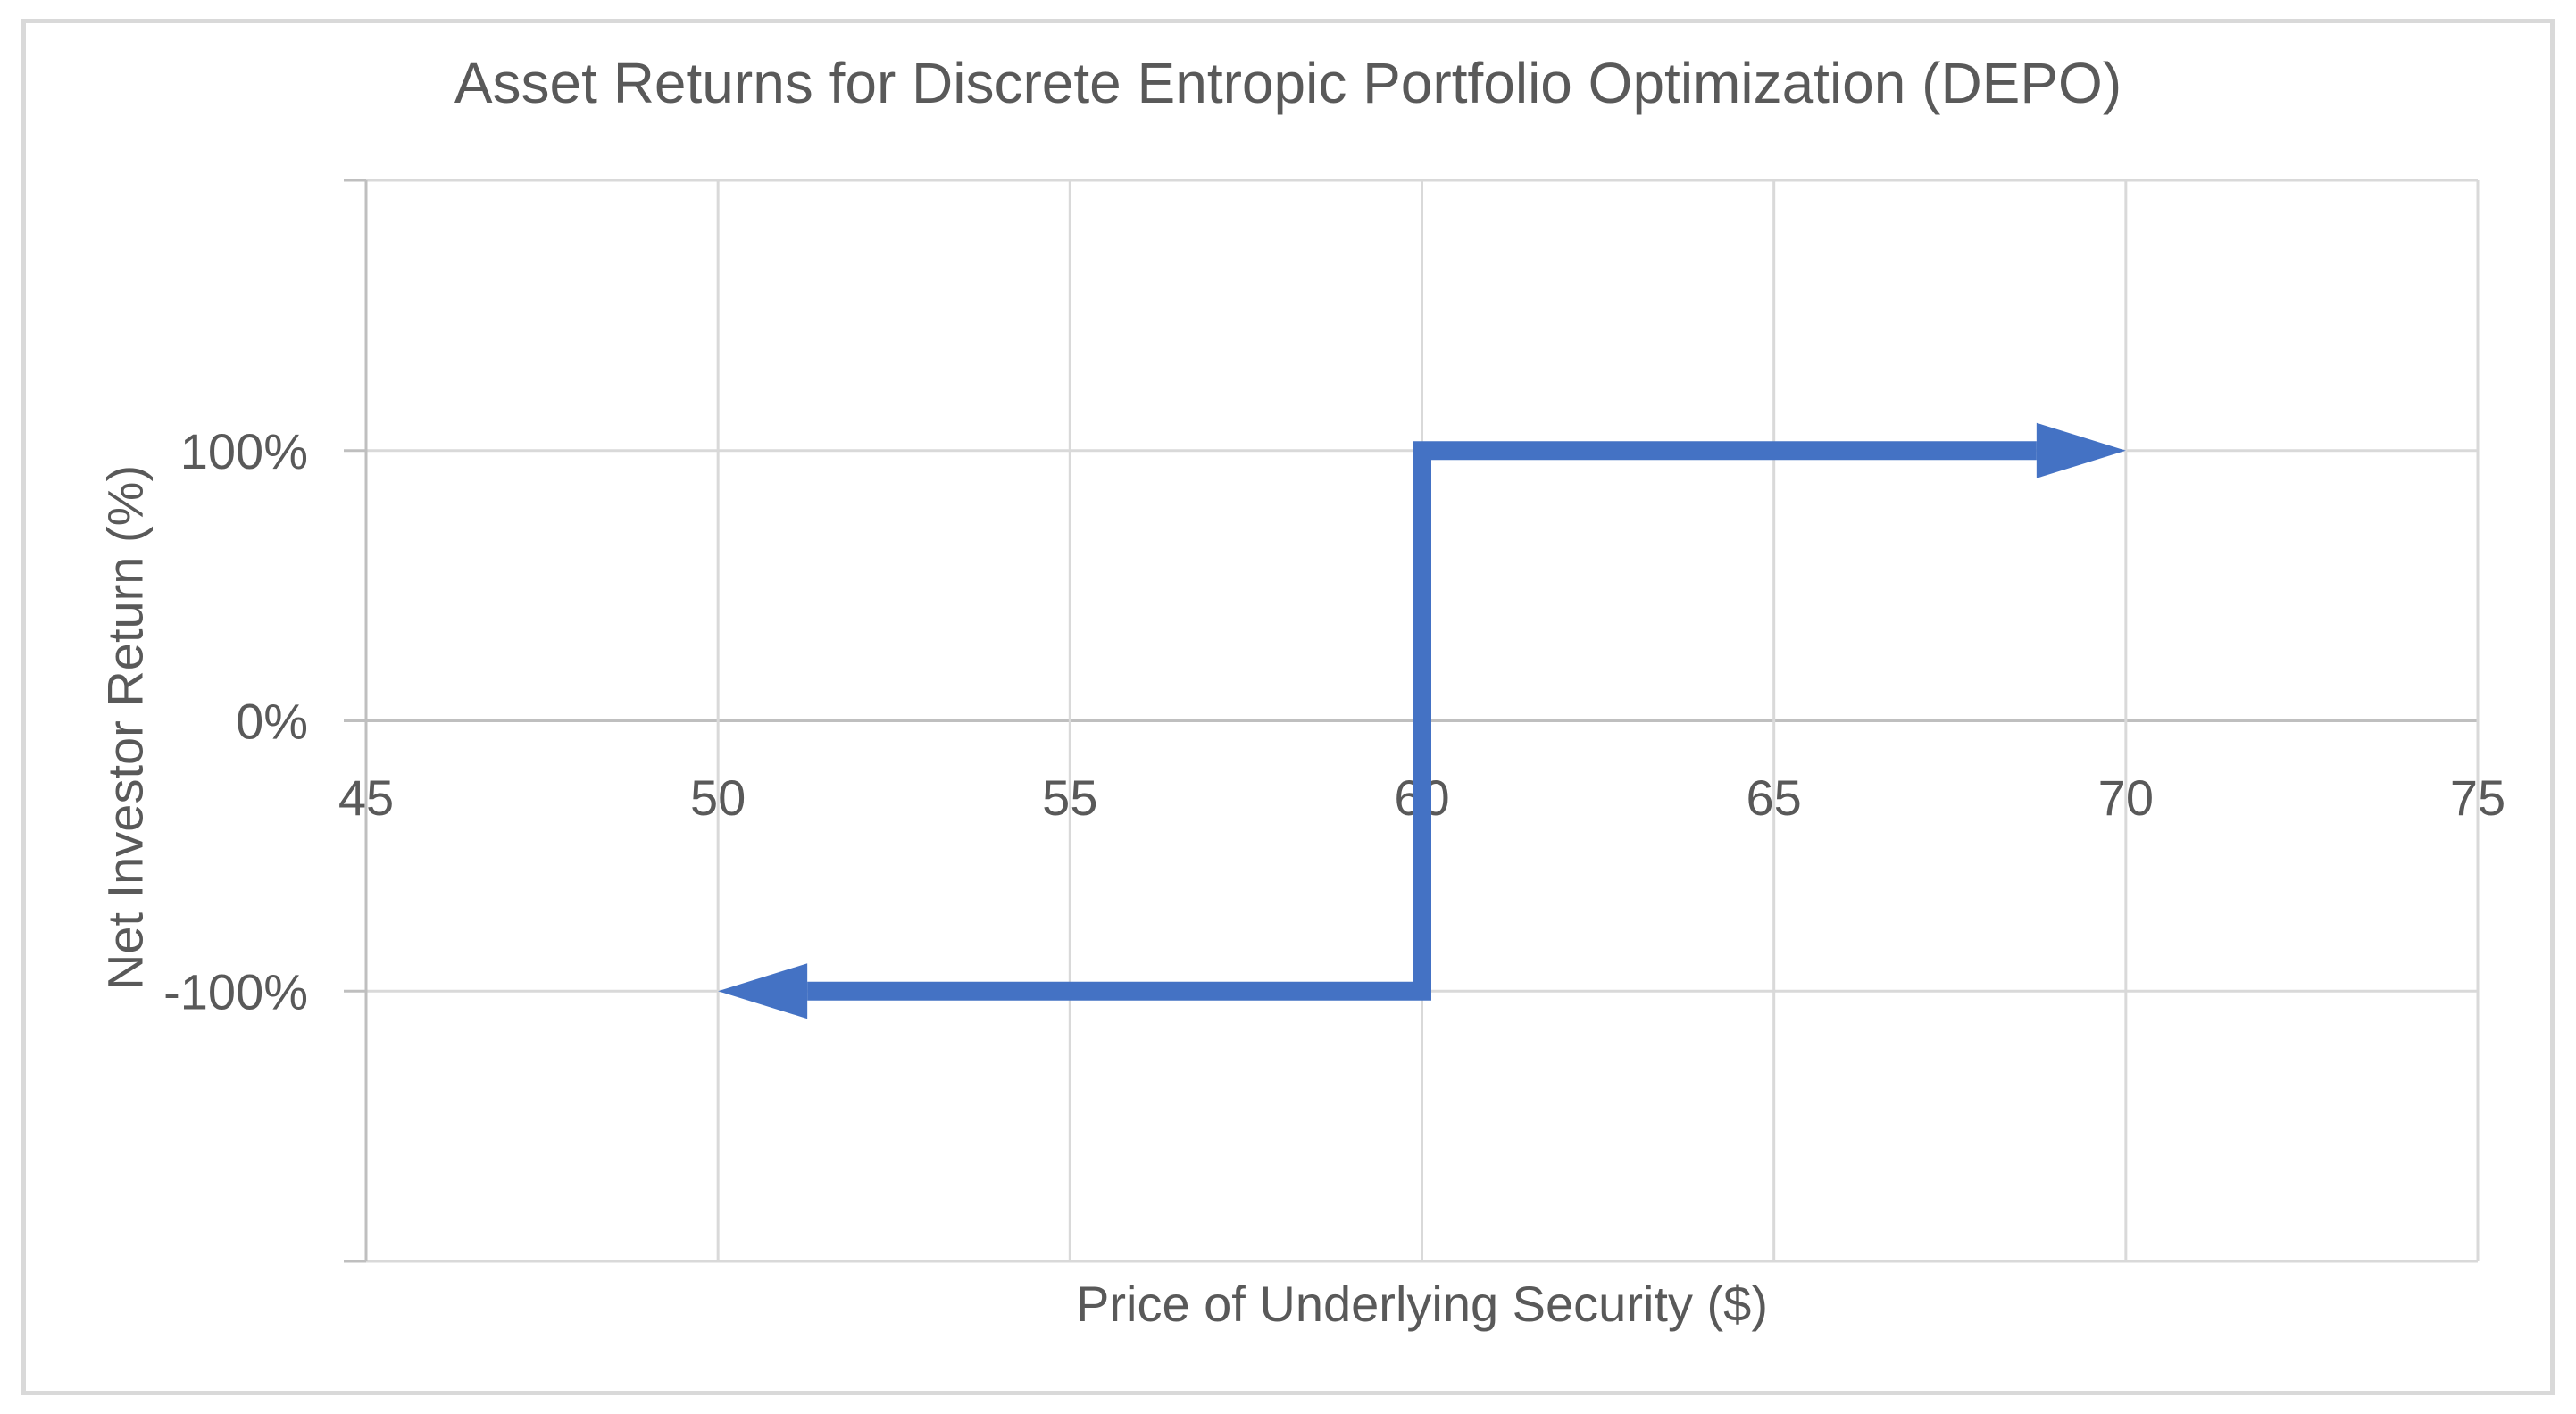  What do you see at coordinates (244, 451) in the screenshot?
I see `y-tick-label: 100%` at bounding box center [244, 451].